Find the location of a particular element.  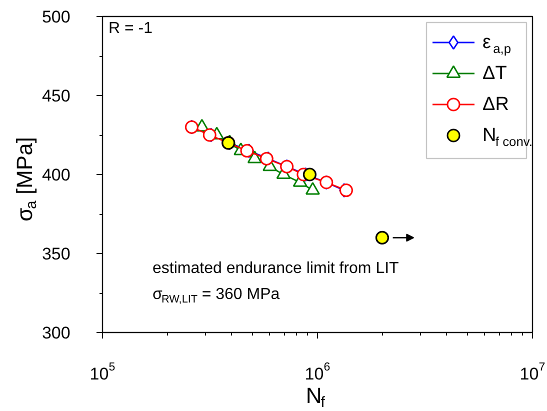

legend-label: ΔT is located at coordinates (495, 73).